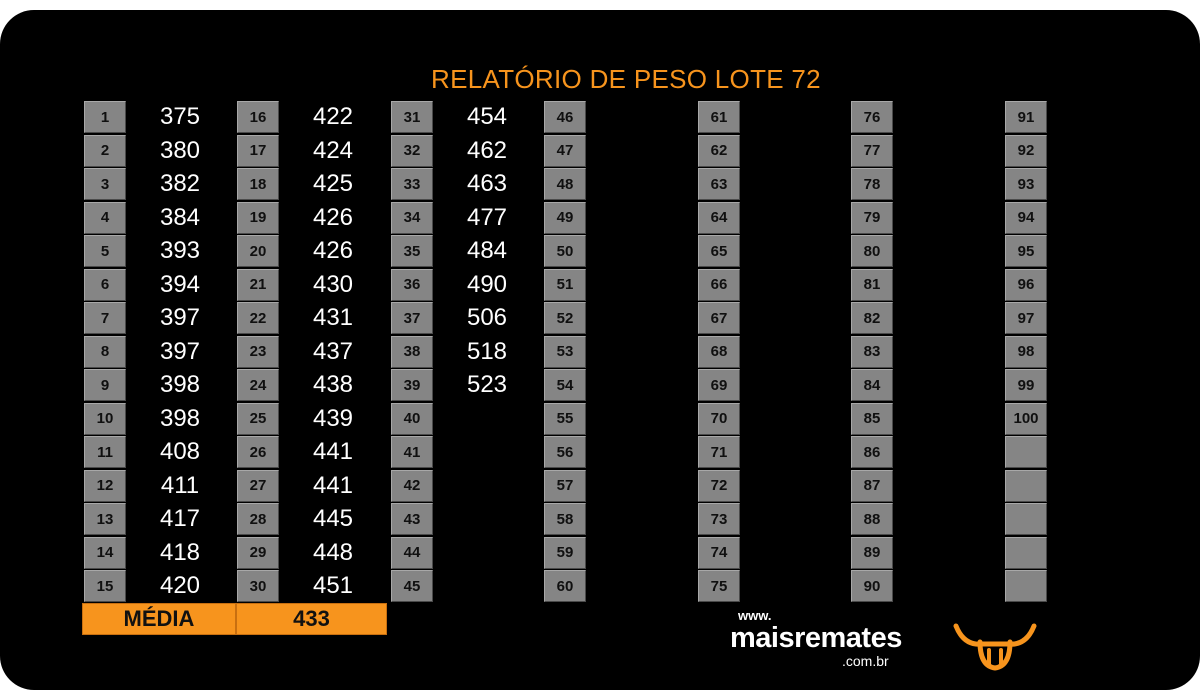 The image size is (1200, 700). What do you see at coordinates (1026, 284) in the screenshot?
I see `lot-number-cell: 96` at bounding box center [1026, 284].